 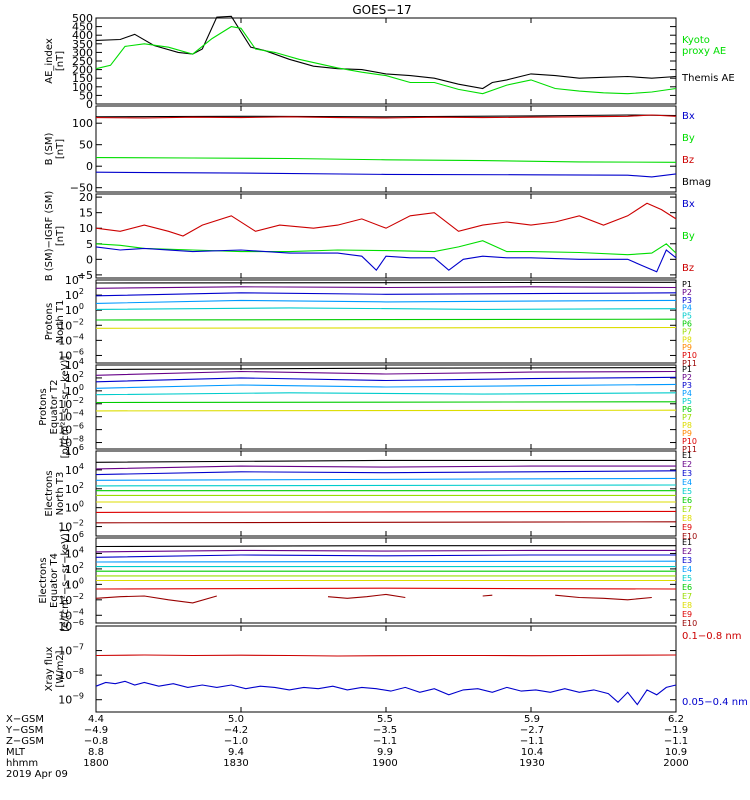 I want to click on series-line-e2, so click(x=385, y=551).